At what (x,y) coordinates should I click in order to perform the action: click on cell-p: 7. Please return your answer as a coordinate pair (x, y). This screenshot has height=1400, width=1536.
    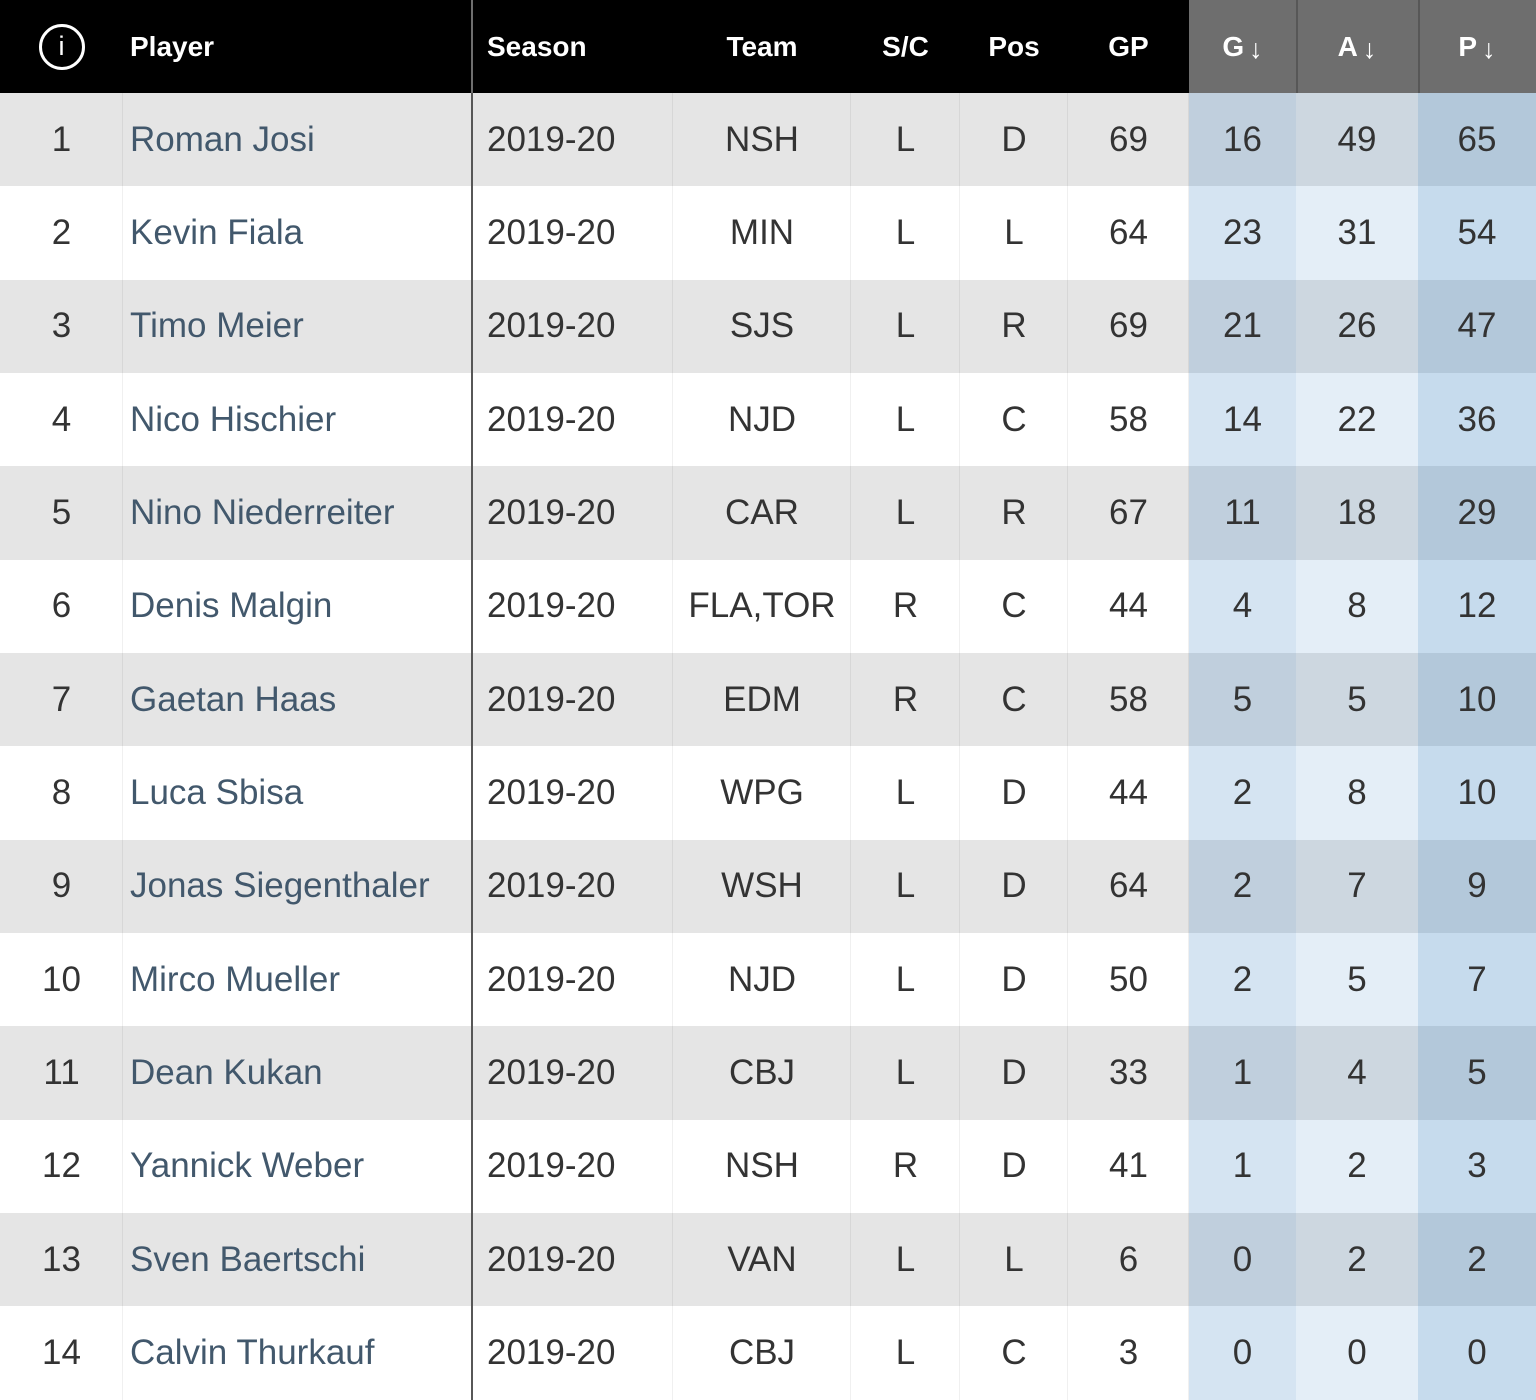
    Looking at the image, I should click on (1477, 980).